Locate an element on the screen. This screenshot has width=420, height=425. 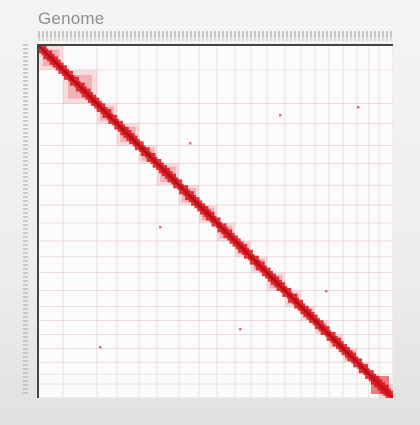
left-axis-ruler is located at coordinates (25, 220).